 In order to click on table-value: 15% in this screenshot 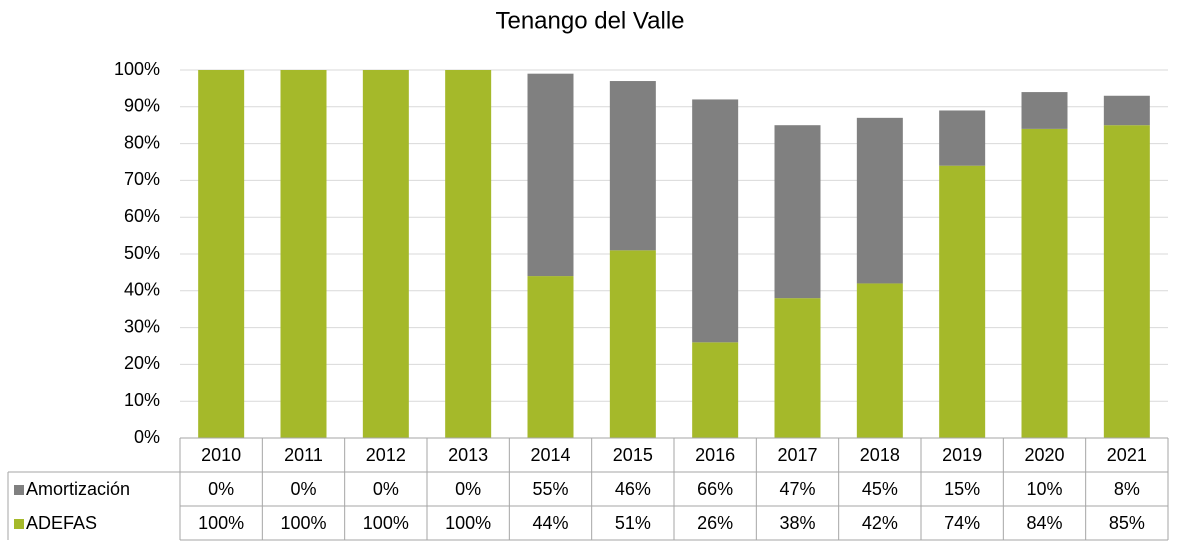, I will do `click(962, 489)`.